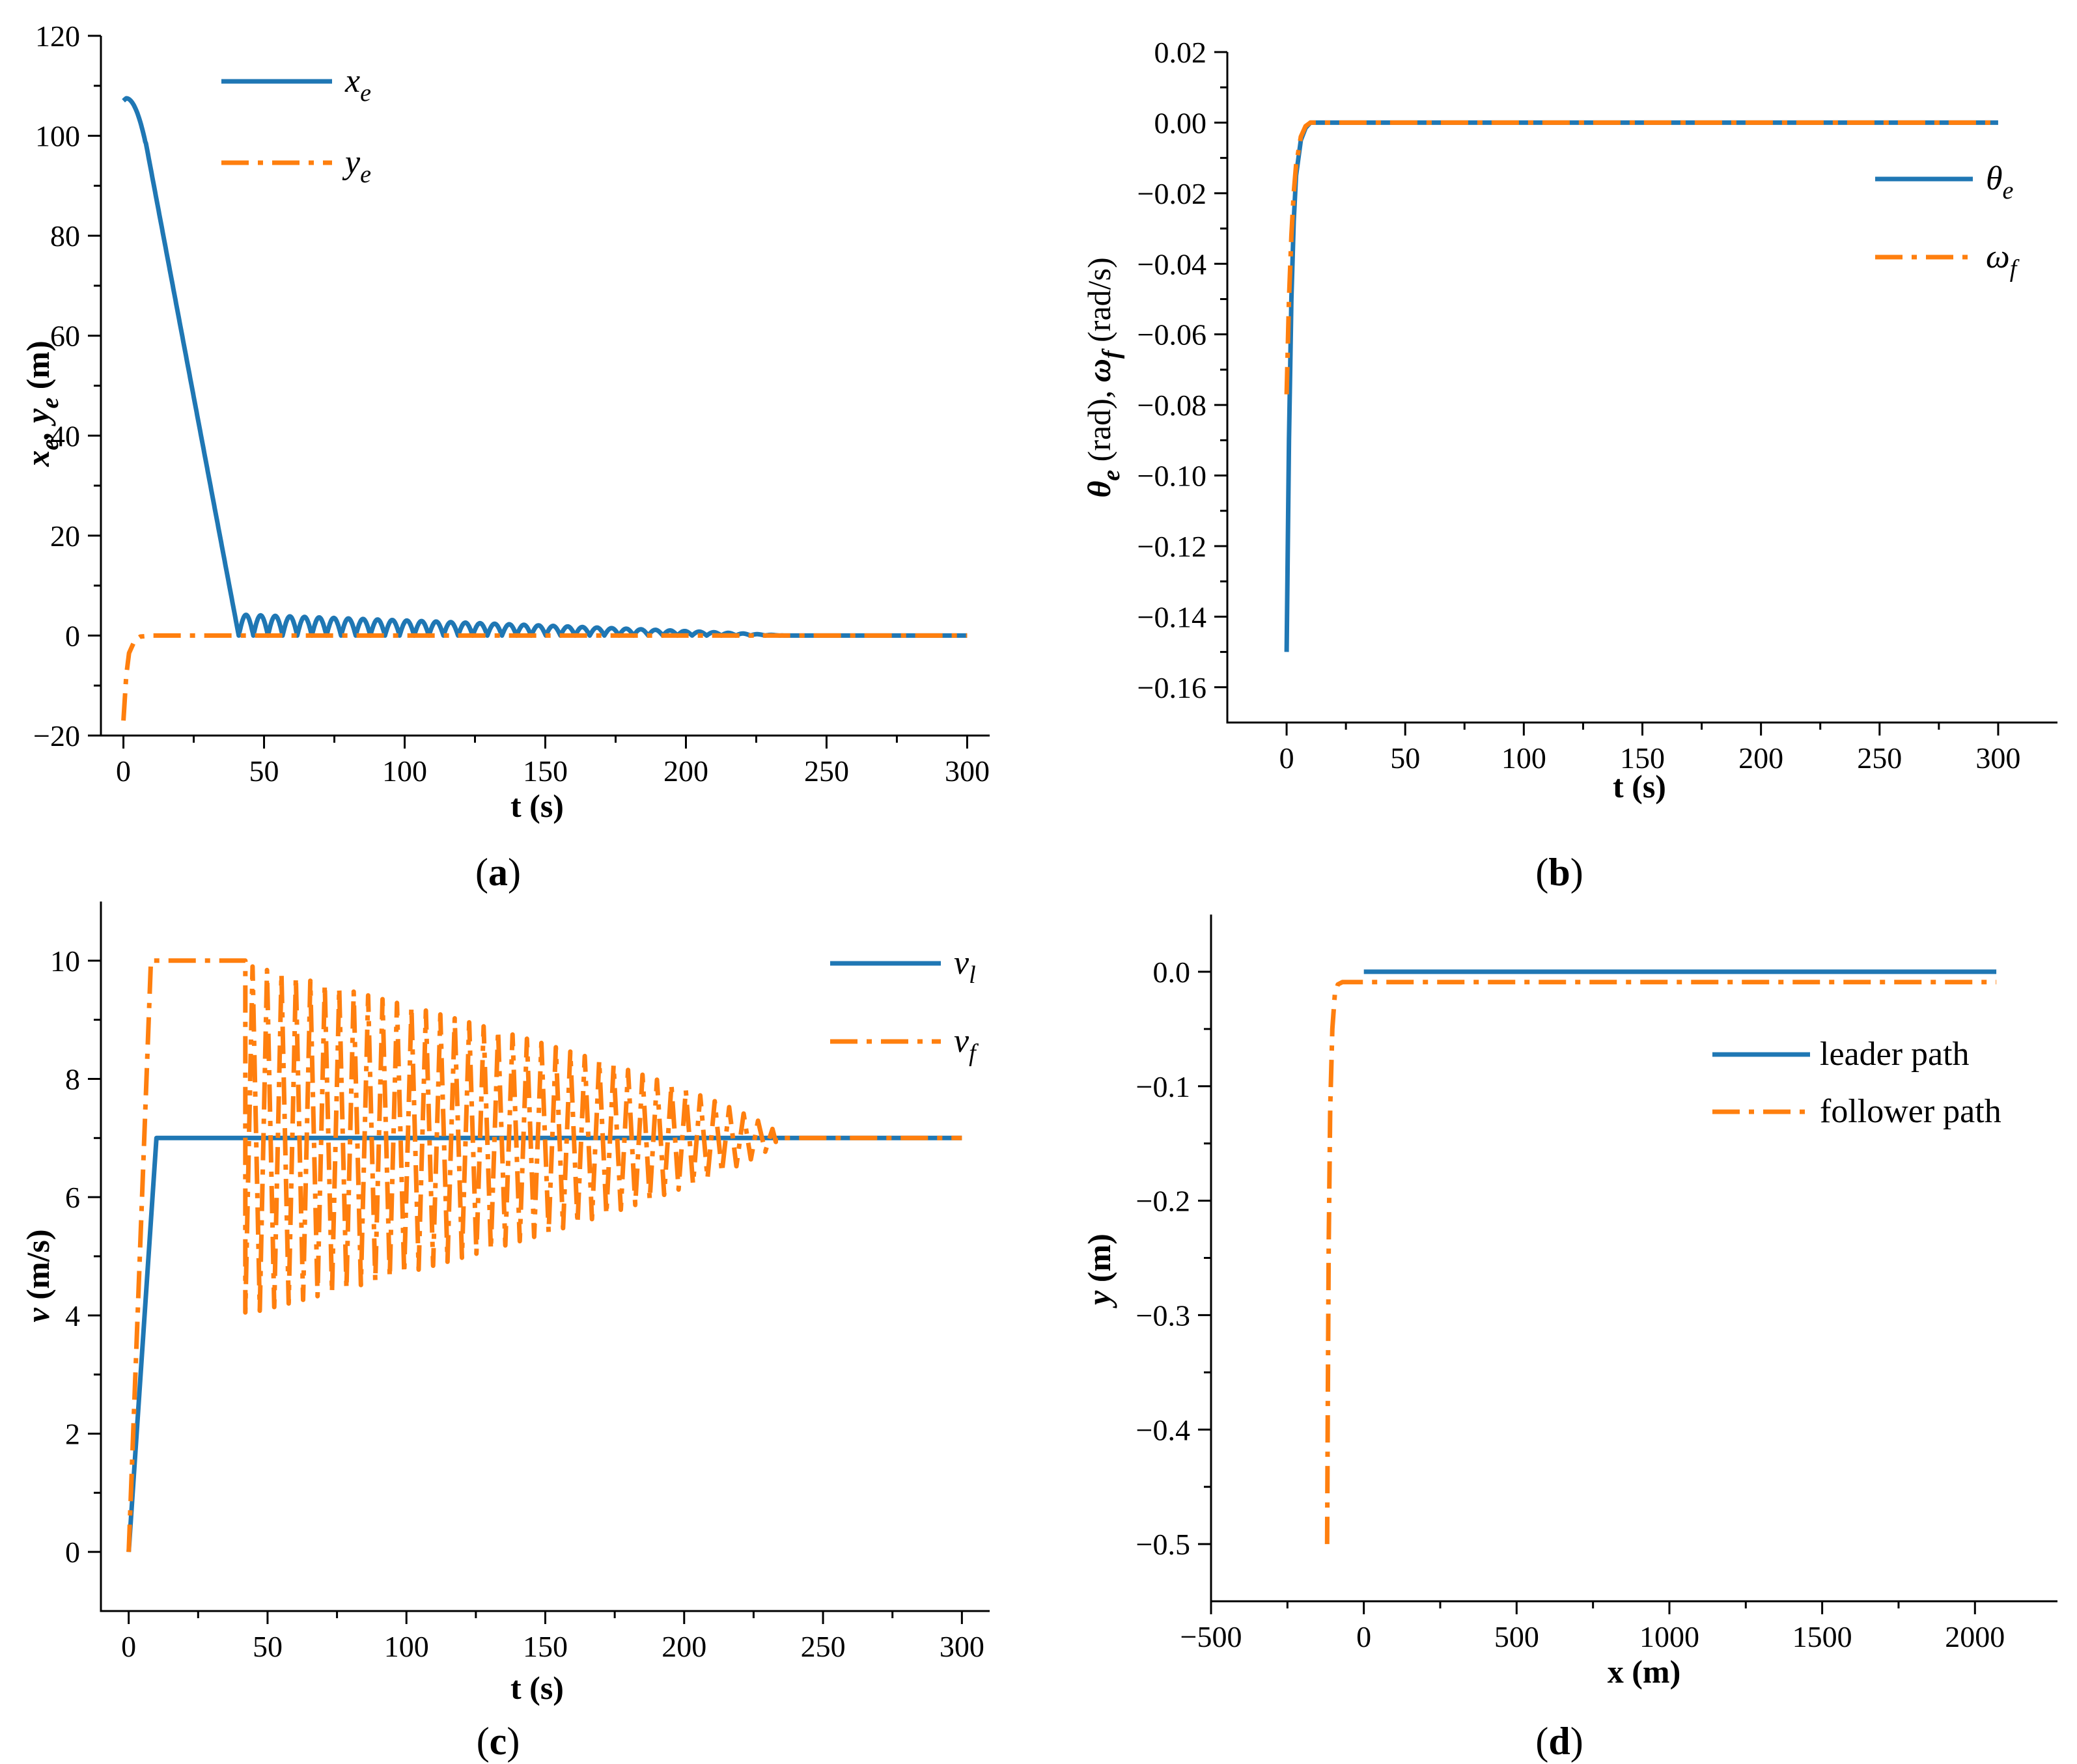 This screenshot has width=2077, height=1764. Describe the element at coordinates (1975, 1636) in the screenshot. I see `x-tick-label-d: 2000` at that location.